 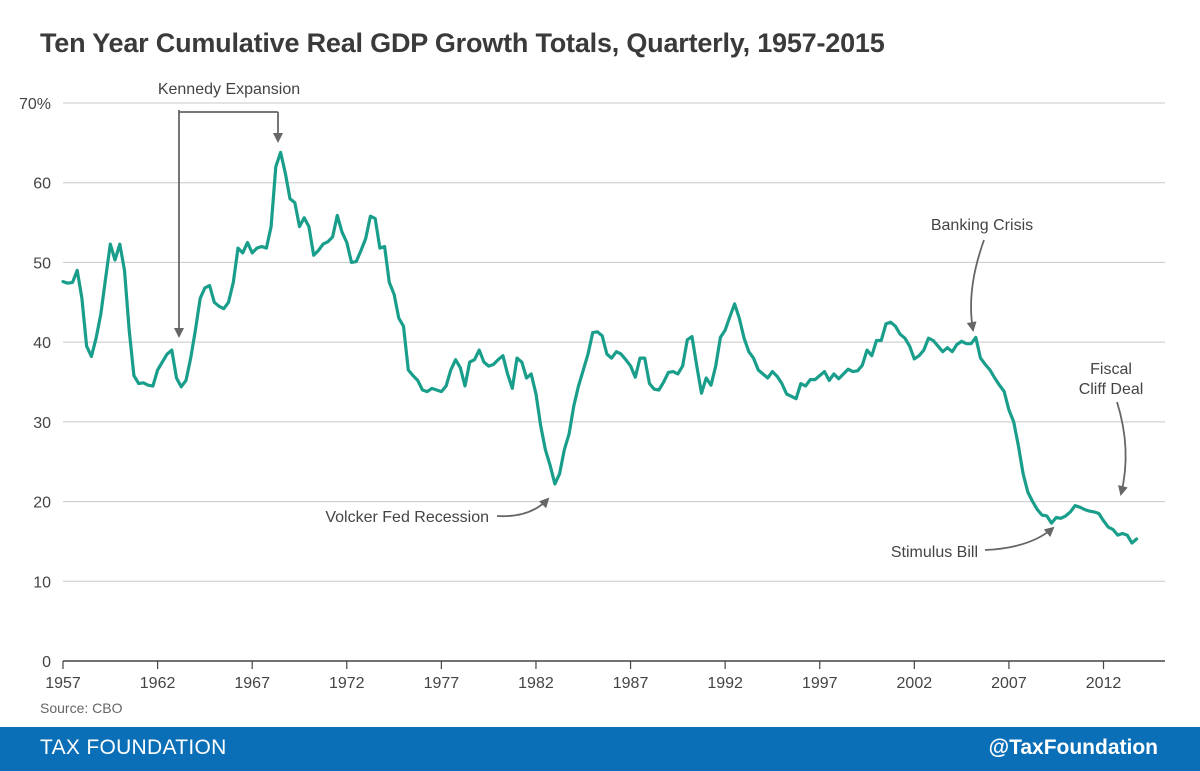 I want to click on x-tick-label-1967: 1967, so click(x=252, y=683).